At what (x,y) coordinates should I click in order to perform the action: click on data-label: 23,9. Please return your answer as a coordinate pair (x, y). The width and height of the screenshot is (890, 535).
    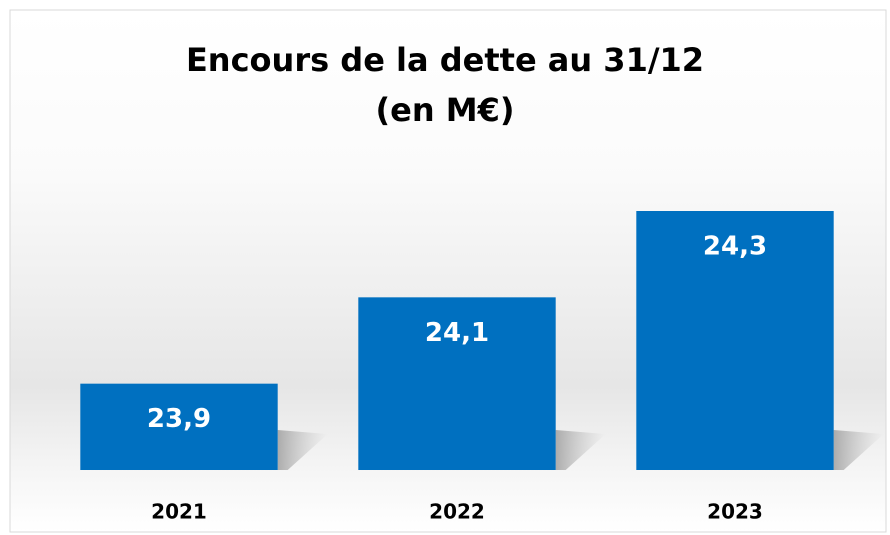
    Looking at the image, I should click on (179, 419).